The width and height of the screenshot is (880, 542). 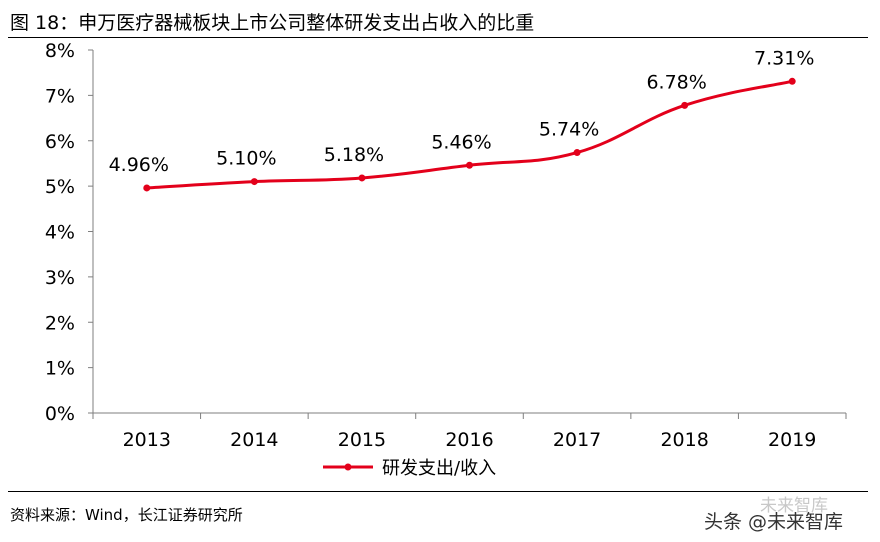 What do you see at coordinates (348, 467) in the screenshot?
I see `legend-swatch-marker` at bounding box center [348, 467].